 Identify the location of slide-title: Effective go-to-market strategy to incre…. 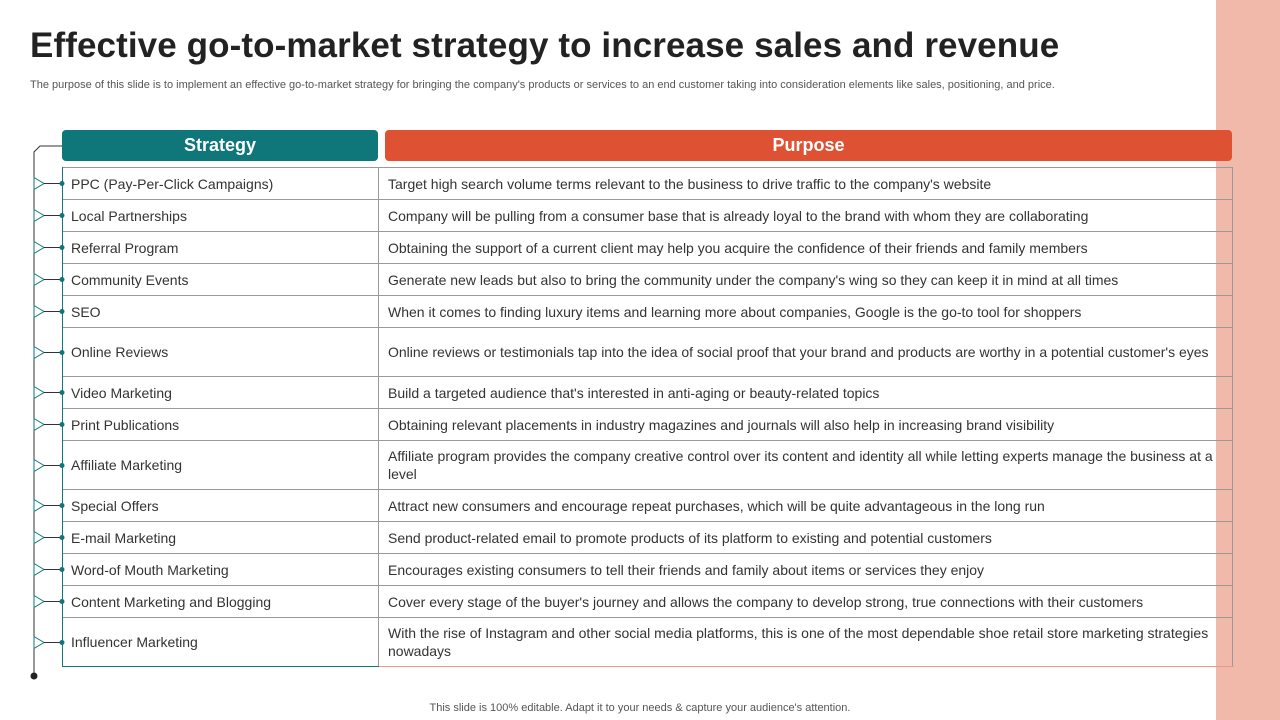
(545, 45).